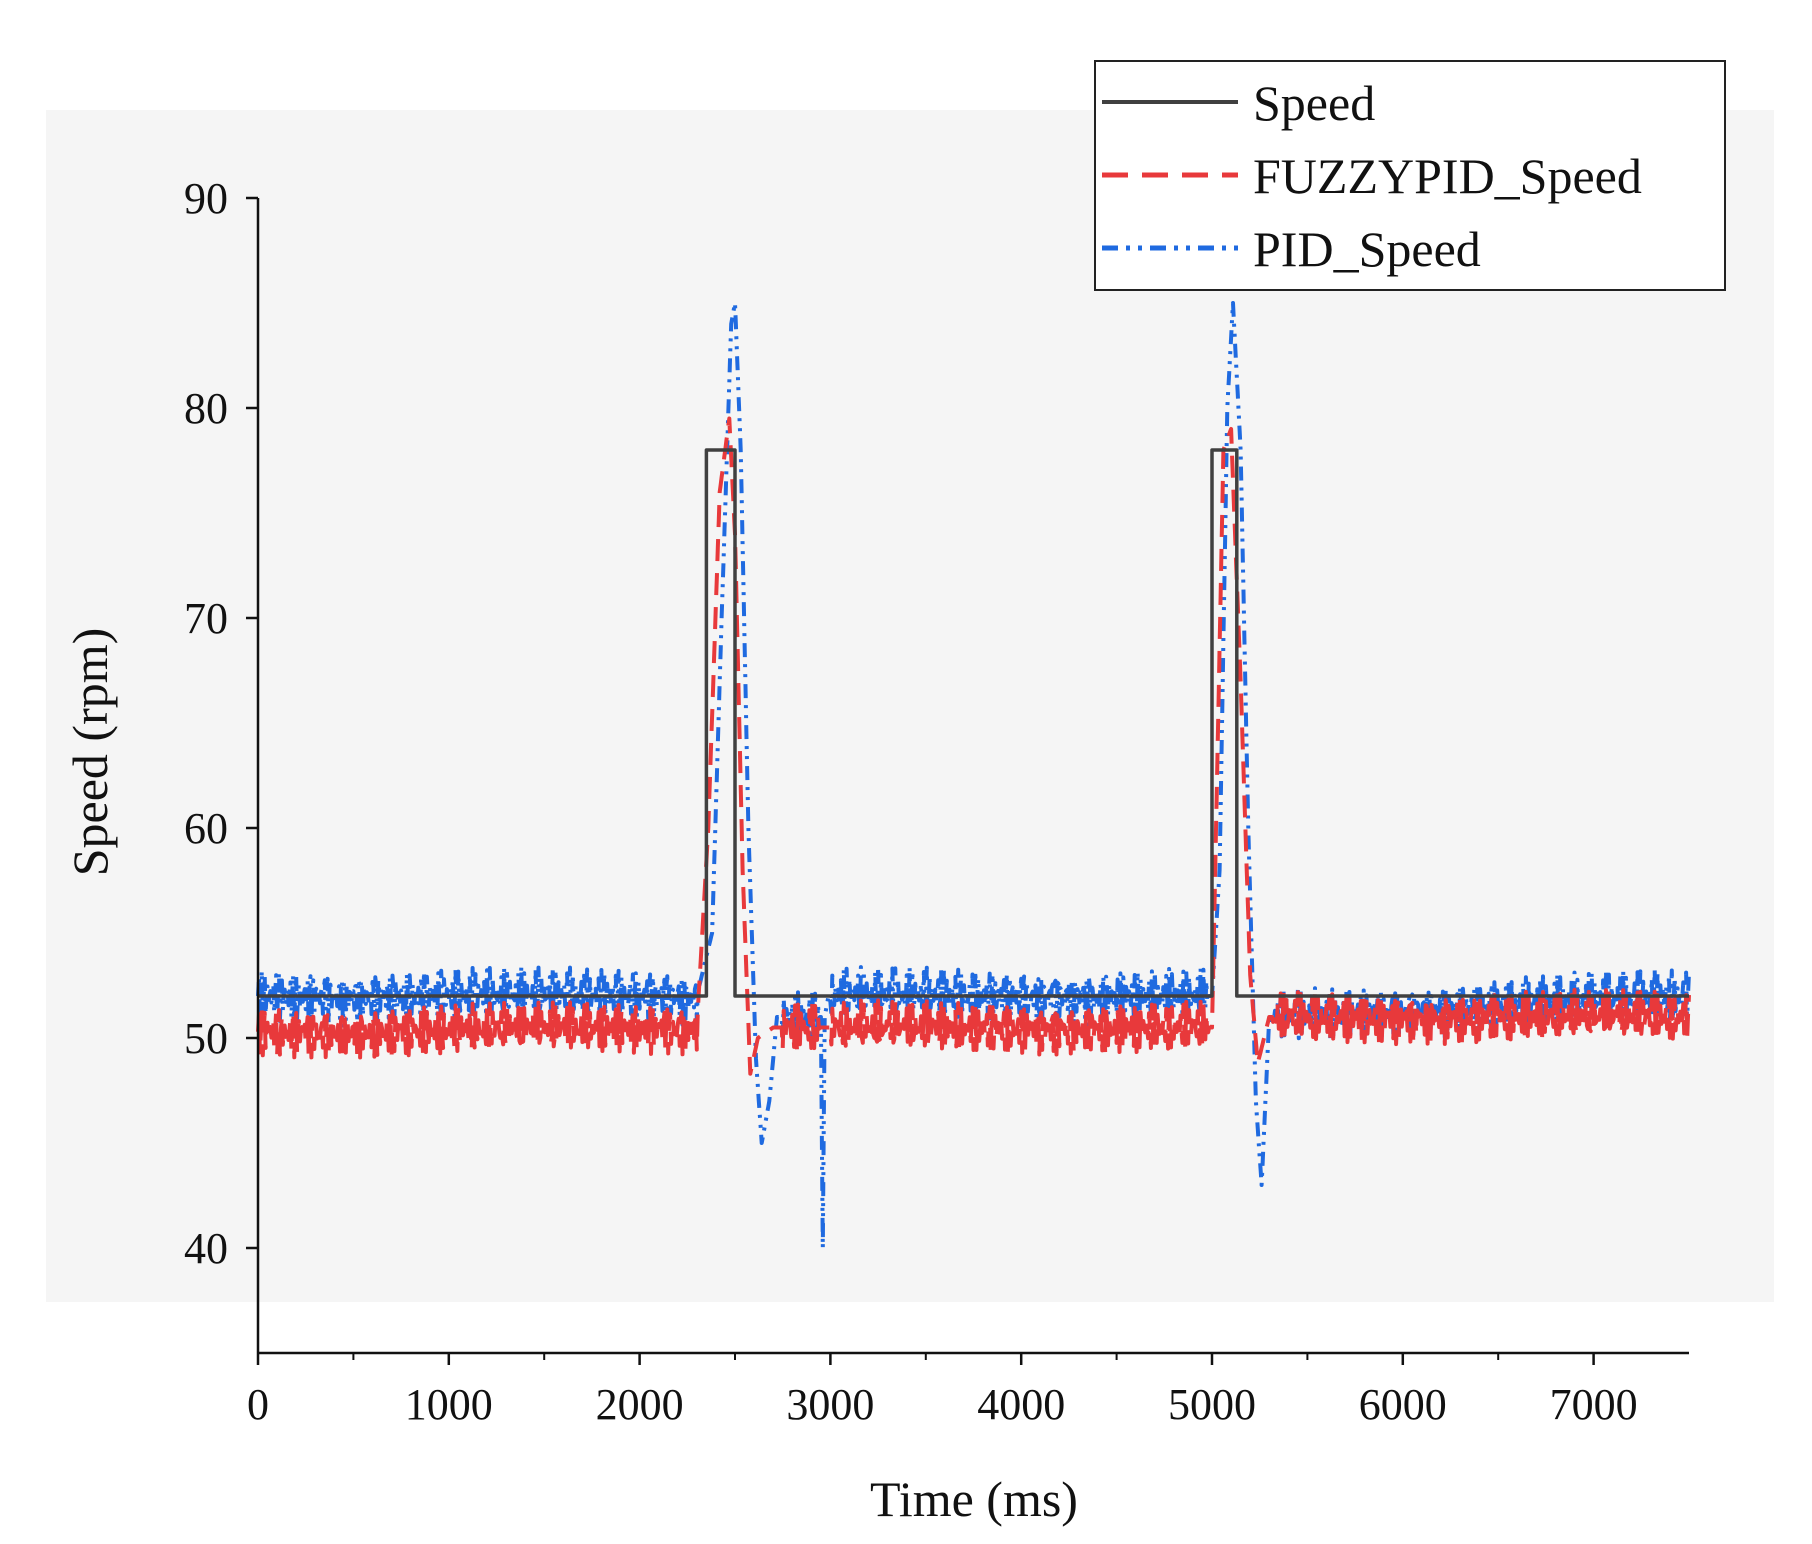  I want to click on x-tick-label: 7000, so click(1594, 1404).